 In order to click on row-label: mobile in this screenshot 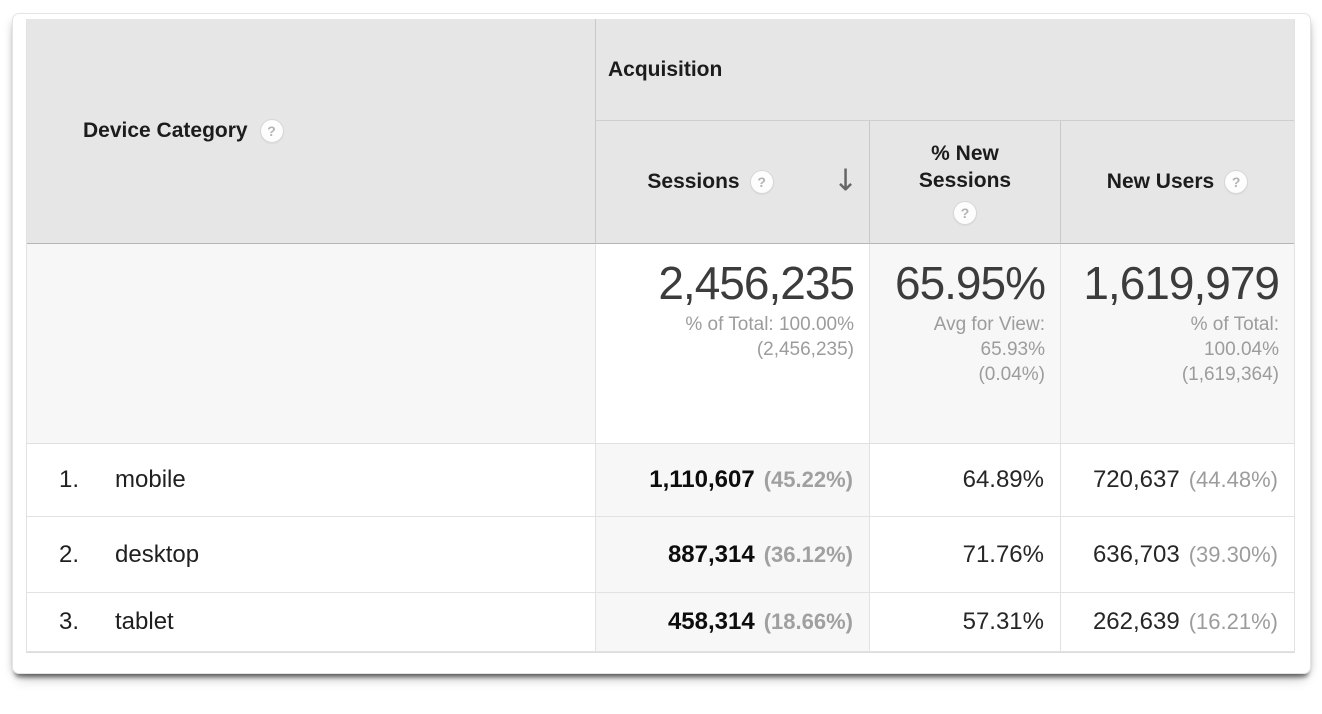, I will do `click(150, 479)`.